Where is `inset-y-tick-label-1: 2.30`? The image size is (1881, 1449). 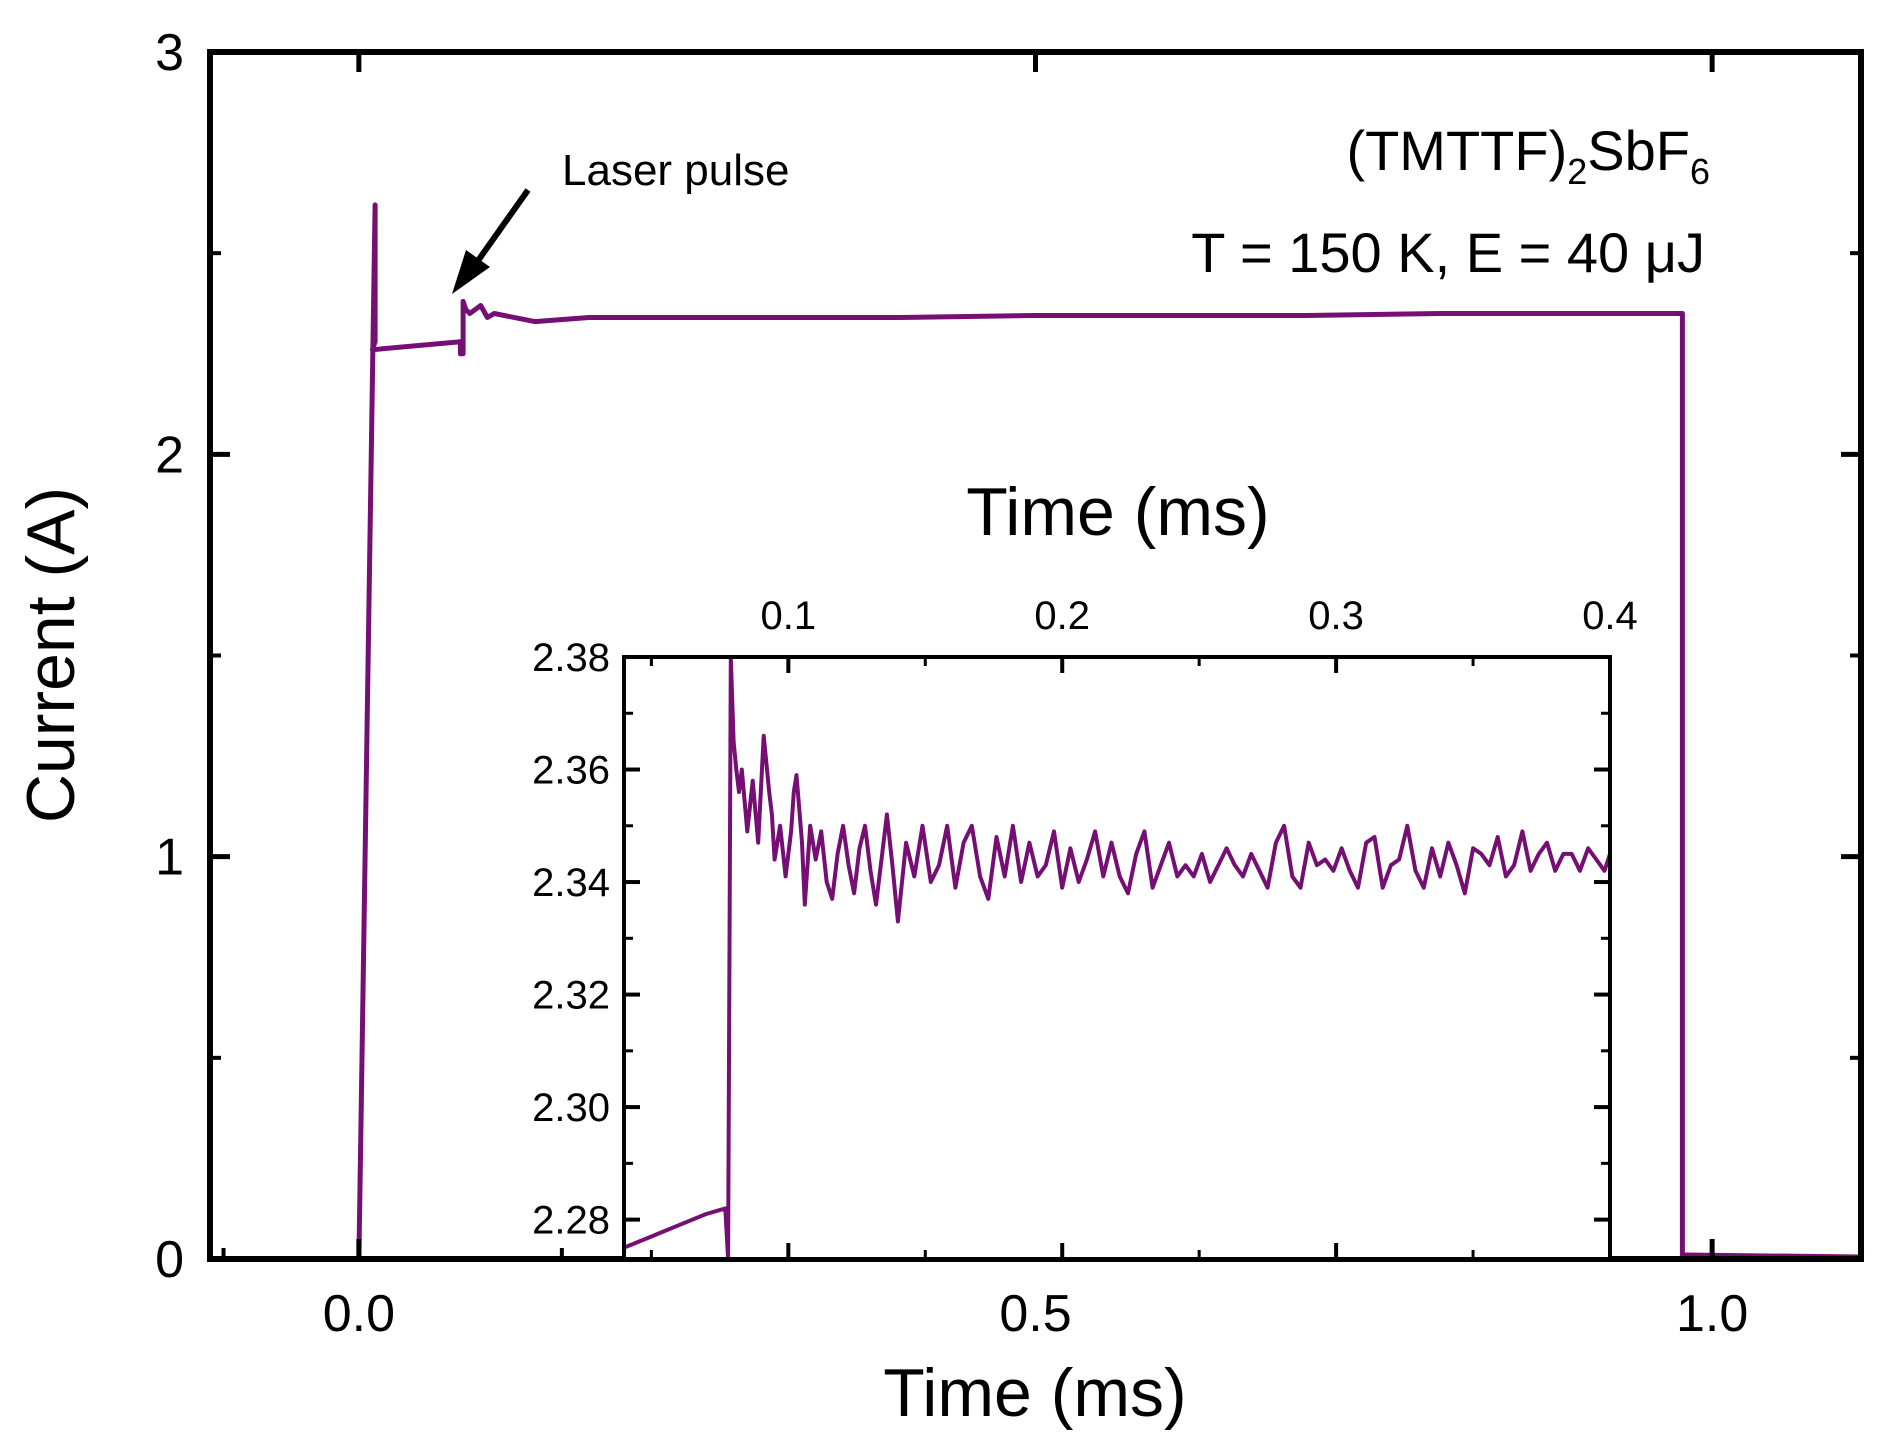
inset-y-tick-label-1: 2.30 is located at coordinates (571, 1108).